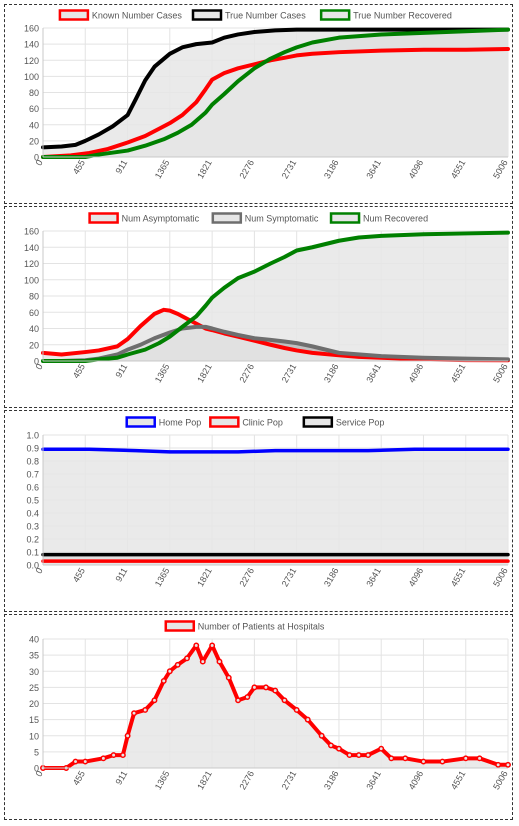 The width and height of the screenshot is (519, 826). What do you see at coordinates (31, 232) in the screenshot?
I see `y-tick-label: 160` at bounding box center [31, 232].